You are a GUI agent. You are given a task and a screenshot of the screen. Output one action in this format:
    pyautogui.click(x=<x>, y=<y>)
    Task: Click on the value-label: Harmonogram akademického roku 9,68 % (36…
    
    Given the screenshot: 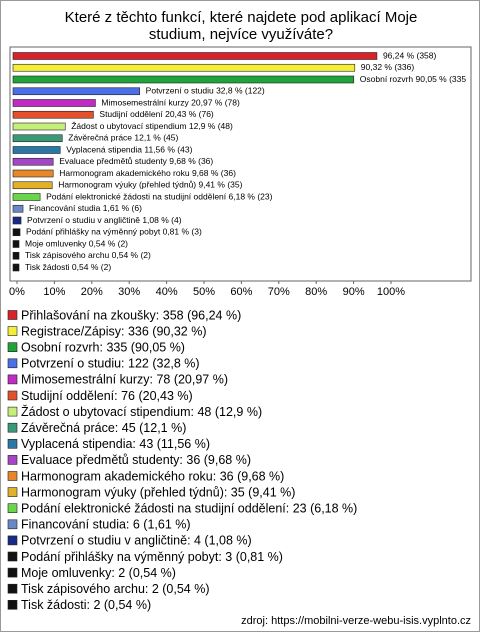 What is the action you would take?
    pyautogui.click(x=147, y=173)
    